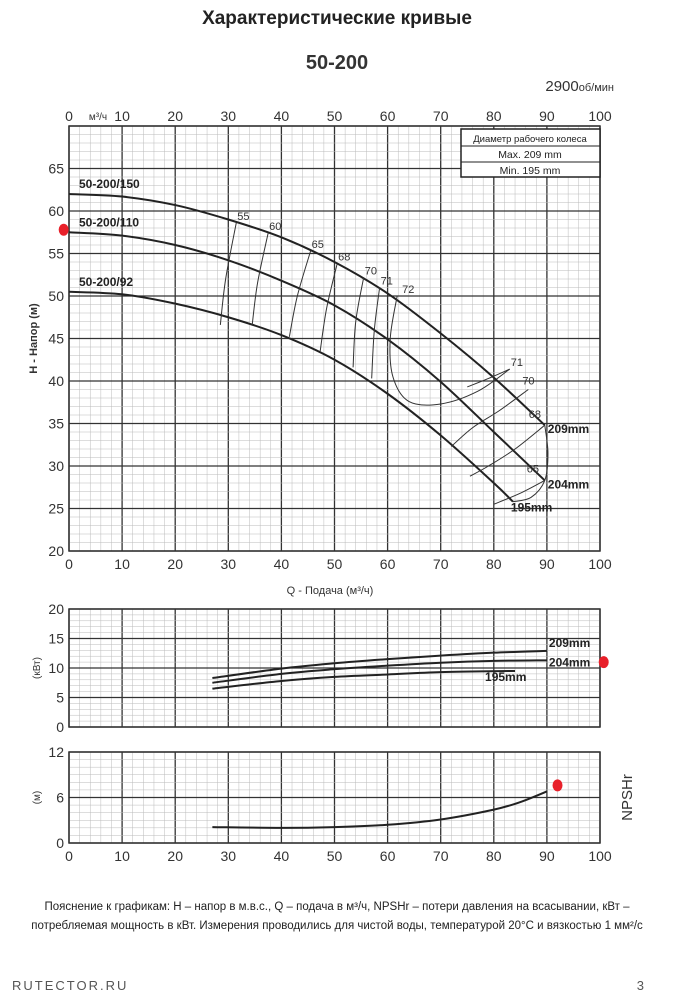 The width and height of the screenshot is (674, 1000). I want to click on speed-unit: об/мин, so click(596, 88).